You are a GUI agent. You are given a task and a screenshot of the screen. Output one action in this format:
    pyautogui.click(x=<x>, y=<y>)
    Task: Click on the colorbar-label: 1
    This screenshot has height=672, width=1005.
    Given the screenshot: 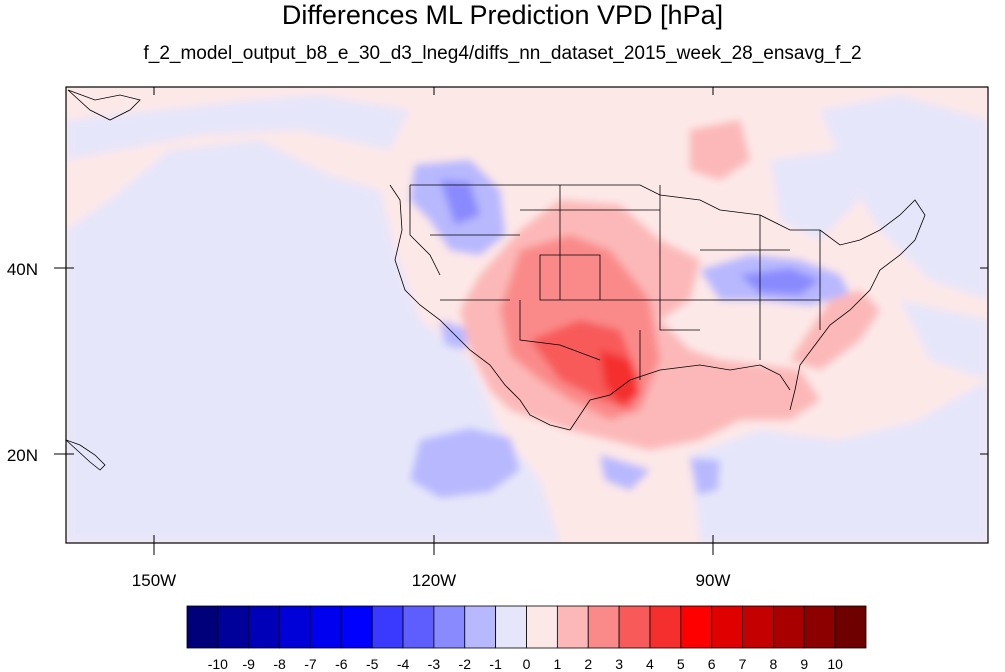 What is the action you would take?
    pyautogui.click(x=557, y=664)
    